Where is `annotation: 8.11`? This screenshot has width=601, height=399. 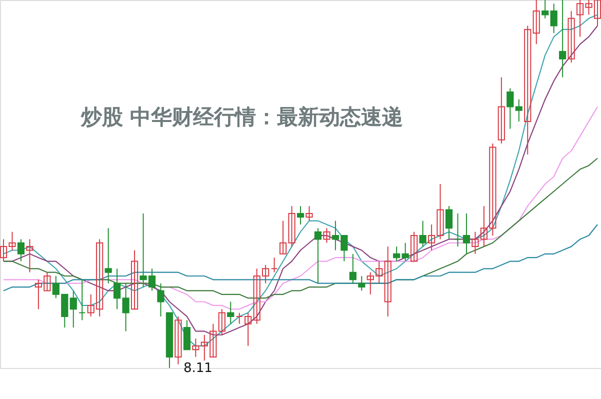 annotation: 8.11 is located at coordinates (197, 368).